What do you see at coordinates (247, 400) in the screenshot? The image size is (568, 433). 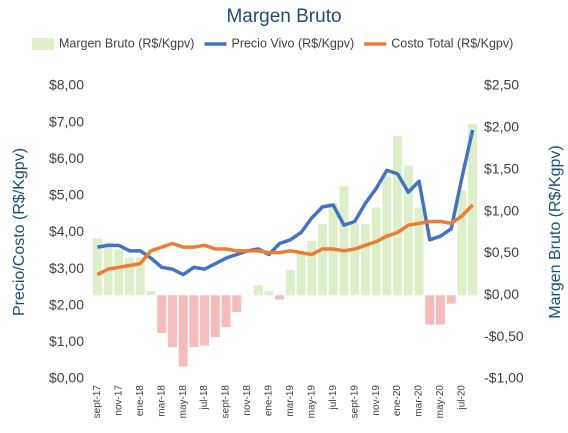 I see `x-tick-label: nov-18` at bounding box center [247, 400].